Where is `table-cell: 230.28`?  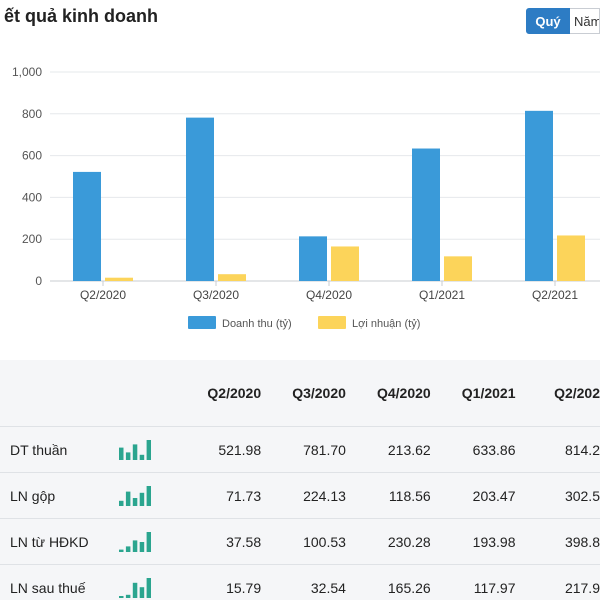 table-cell: 230.28 is located at coordinates (388, 542).